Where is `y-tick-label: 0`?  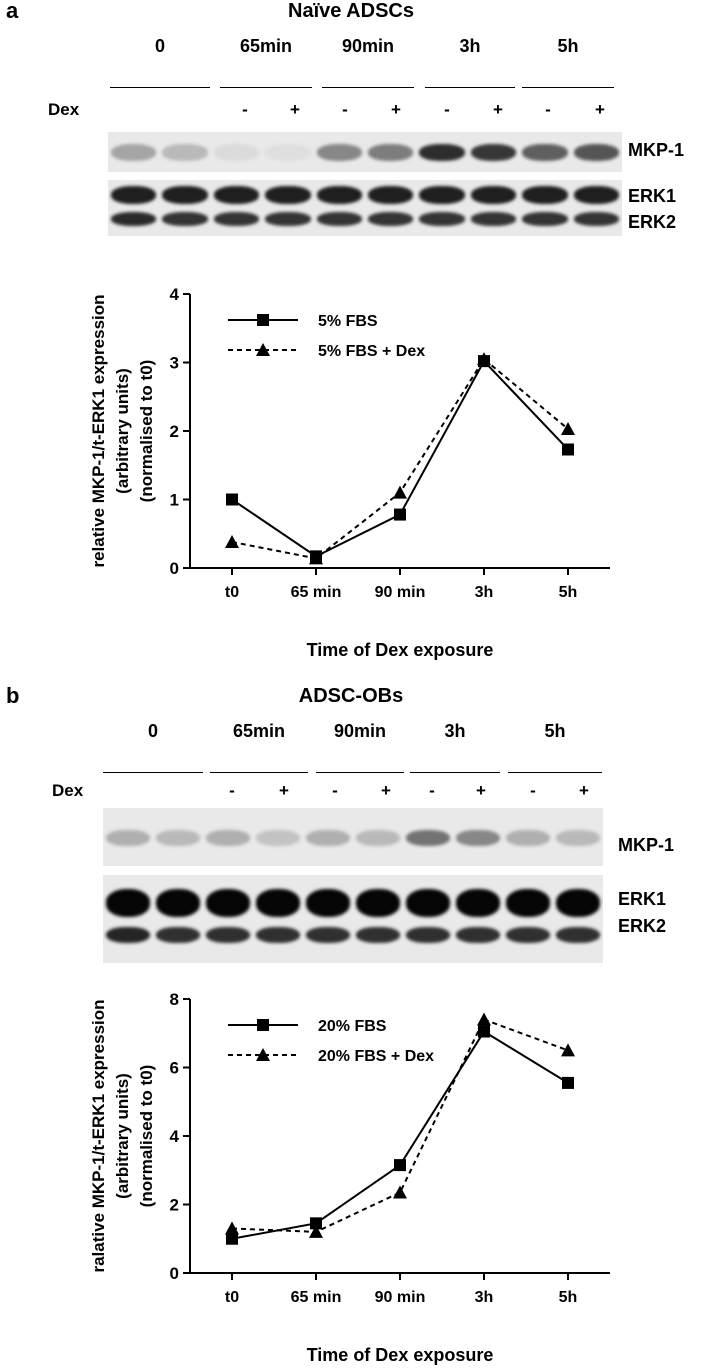 y-tick-label: 0 is located at coordinates (174, 1273).